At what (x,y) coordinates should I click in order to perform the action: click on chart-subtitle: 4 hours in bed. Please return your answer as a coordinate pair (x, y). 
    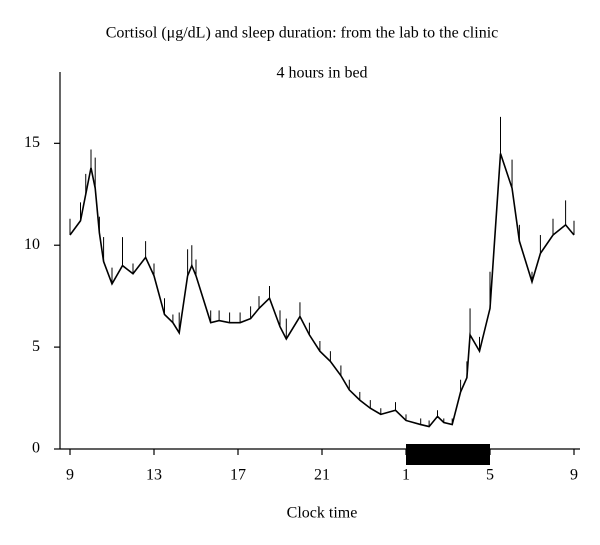
    Looking at the image, I should click on (321, 73).